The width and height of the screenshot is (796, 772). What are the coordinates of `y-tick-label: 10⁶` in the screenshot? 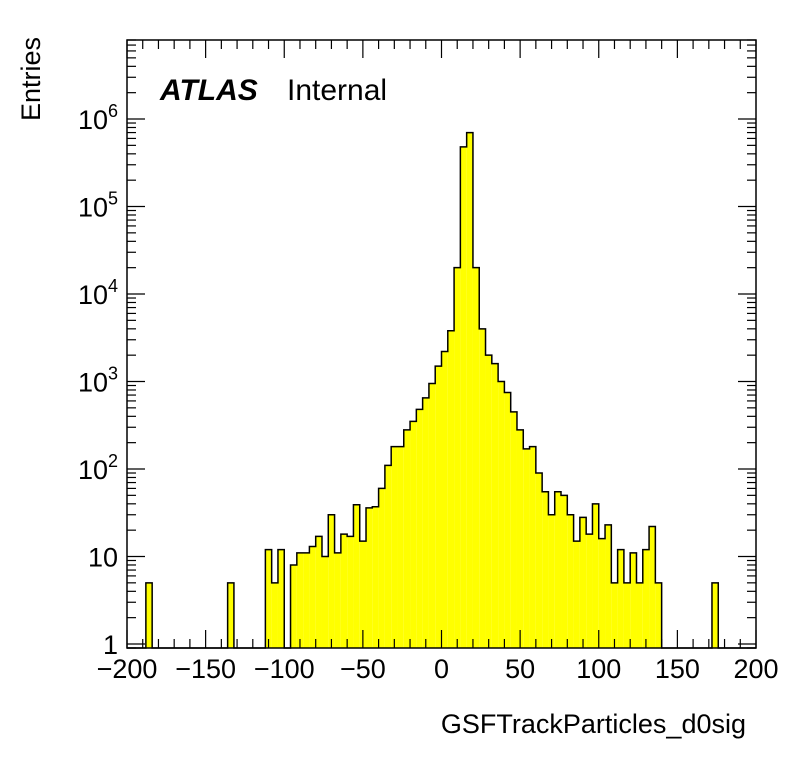 It's located at (98, 118).